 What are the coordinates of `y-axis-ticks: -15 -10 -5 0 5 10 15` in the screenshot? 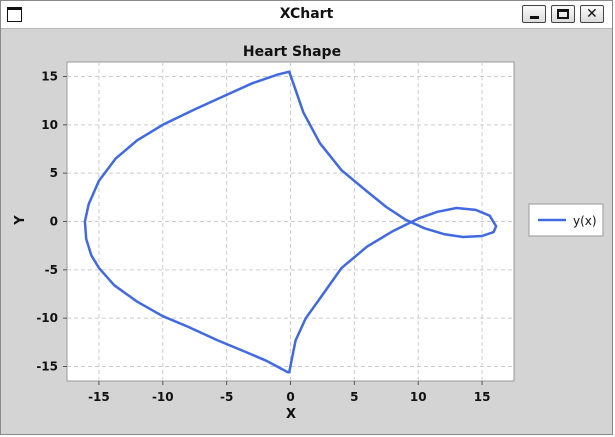 It's located at (51, 222).